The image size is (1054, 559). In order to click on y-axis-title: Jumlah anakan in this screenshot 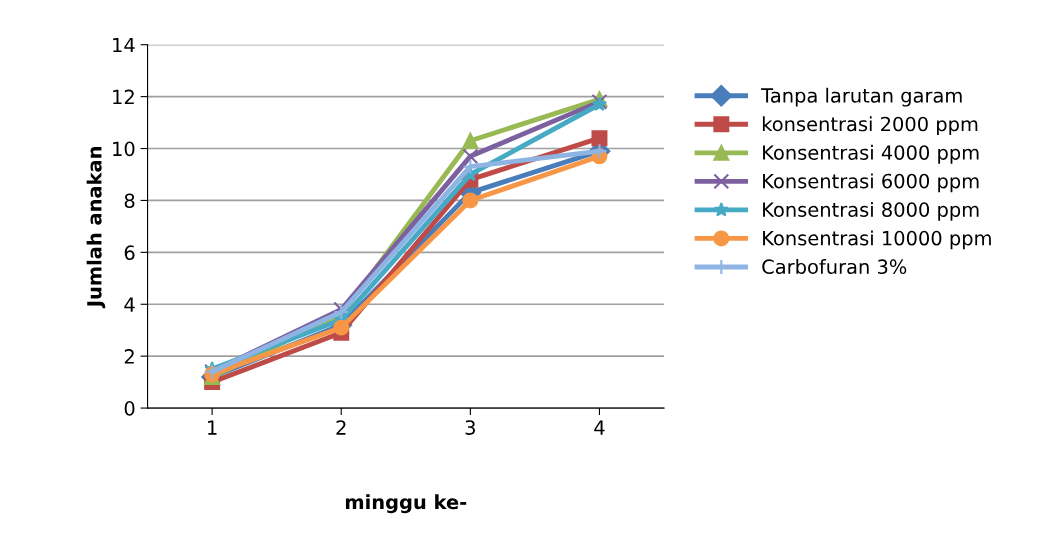, I will do `click(96, 228)`.